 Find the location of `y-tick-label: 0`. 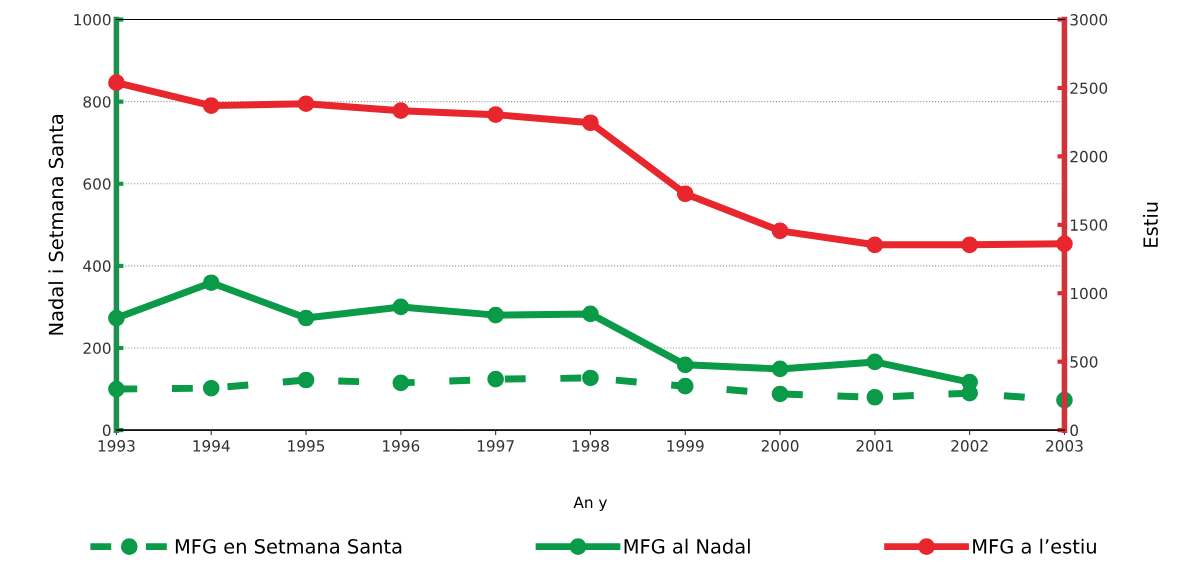

y-tick-label: 0 is located at coordinates (106, 430).